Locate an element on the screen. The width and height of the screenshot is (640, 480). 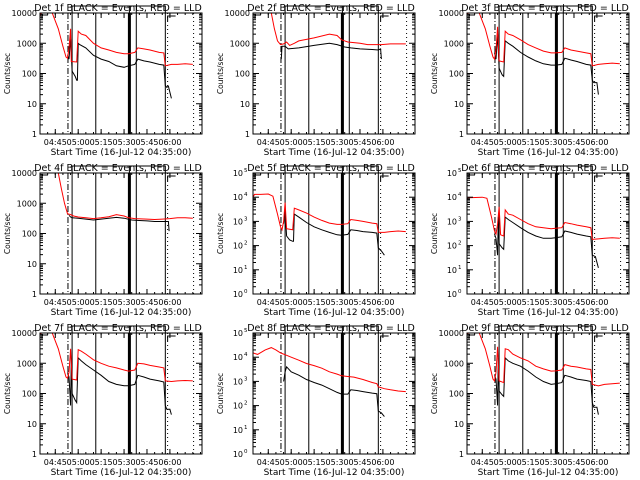
panel-title: Det 6f BLACK = Events, RED = LLD is located at coordinates (545, 168).